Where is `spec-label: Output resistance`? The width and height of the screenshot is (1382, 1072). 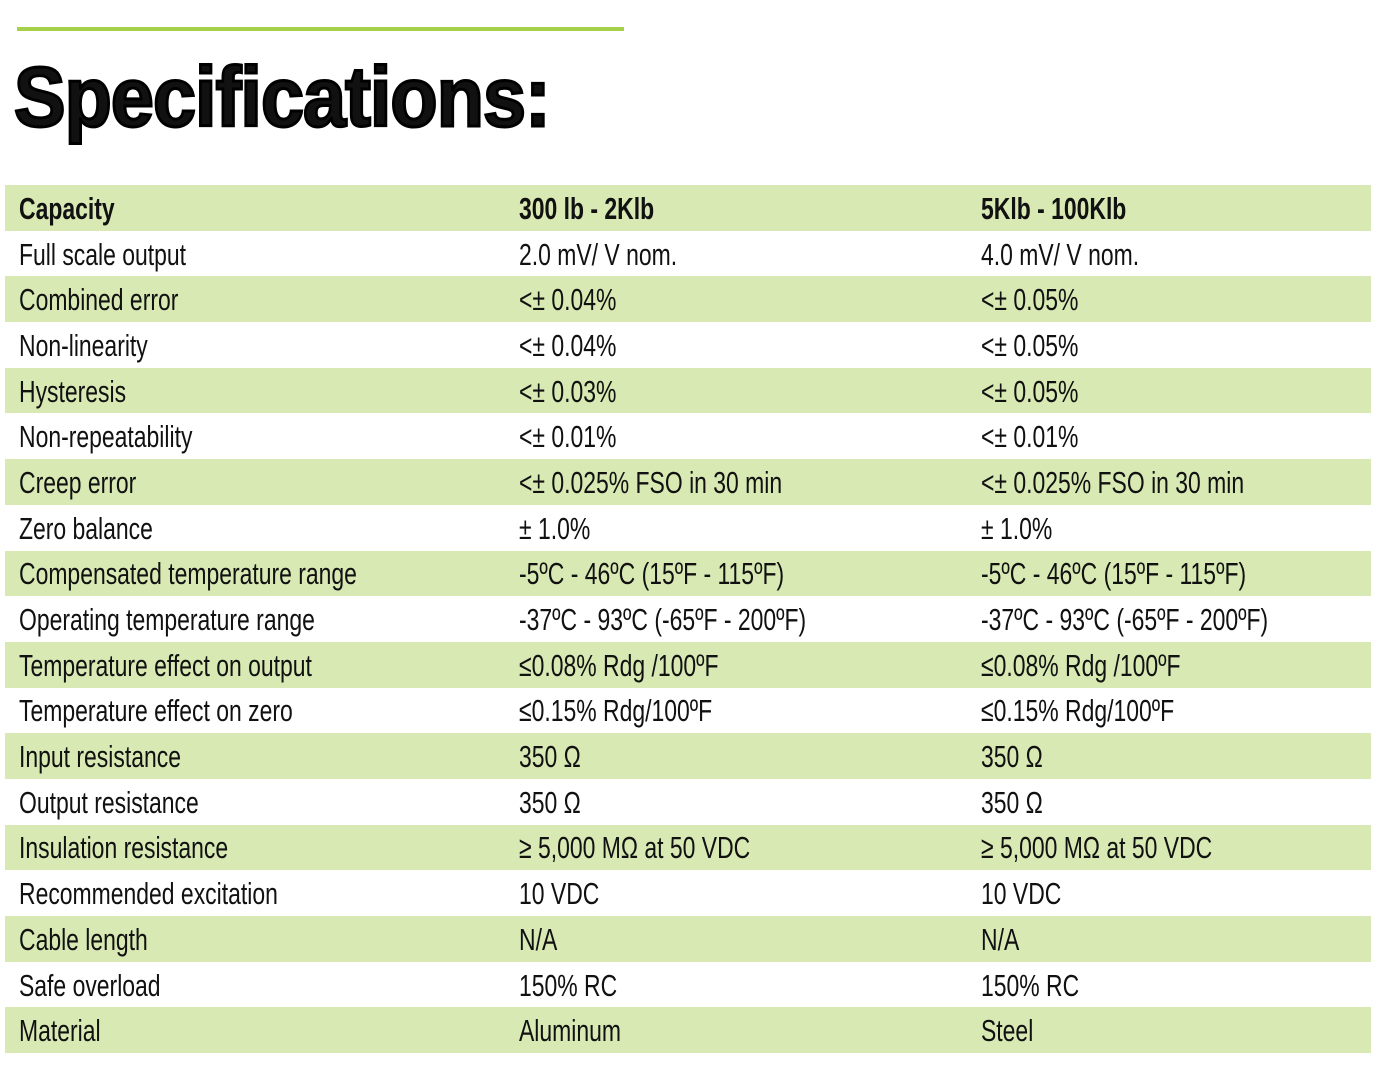
spec-label: Output resistance is located at coordinates (109, 802).